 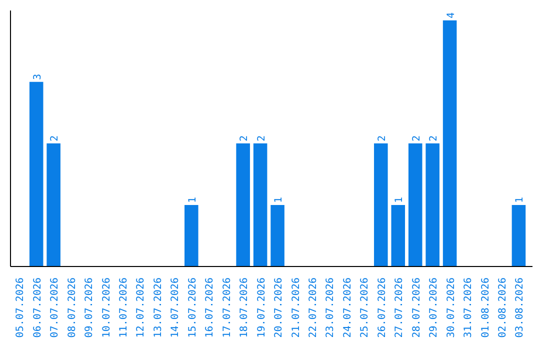 What do you see at coordinates (348, 307) in the screenshot?
I see `x-tick-label: 24.07.2026` at bounding box center [348, 307].